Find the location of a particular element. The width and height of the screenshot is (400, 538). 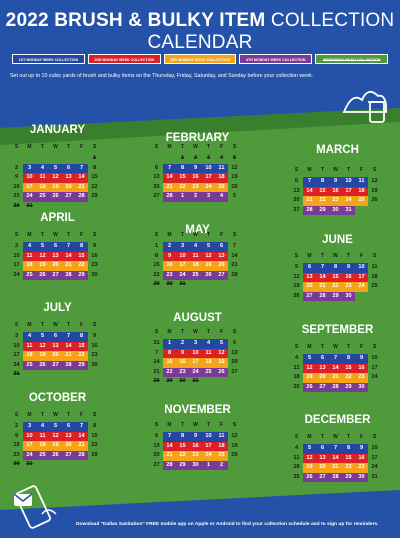

month-title: SEPTEMBER is located at coordinates (337, 330).